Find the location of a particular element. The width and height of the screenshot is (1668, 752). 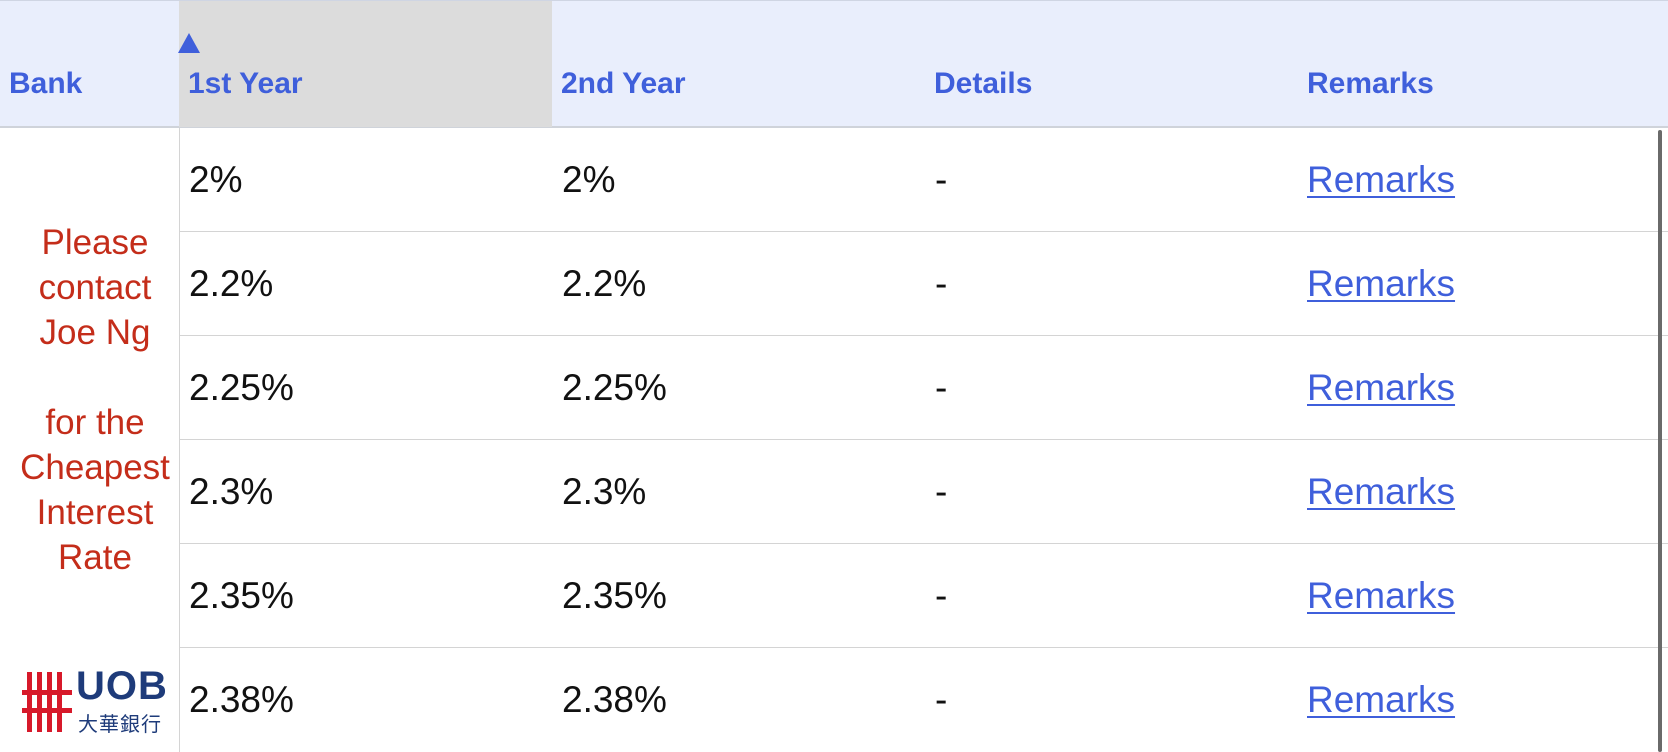

uob-bars-icon is located at coordinates (47, 702).